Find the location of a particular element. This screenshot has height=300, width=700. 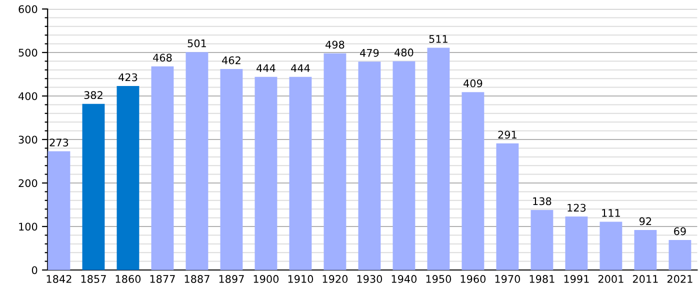

data-label: 423 is located at coordinates (128, 77).